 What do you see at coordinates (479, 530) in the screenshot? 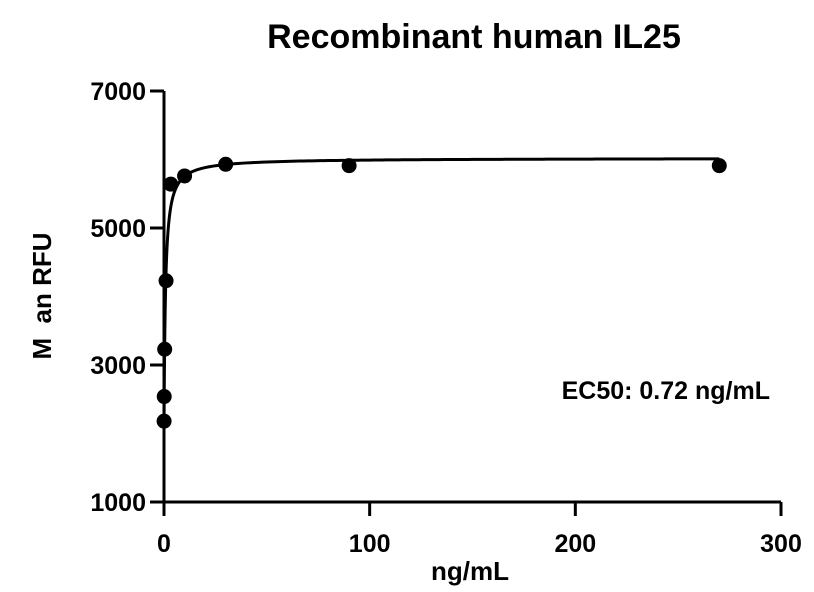
I see `x-ticks: 0 100 200 300` at bounding box center [479, 530].